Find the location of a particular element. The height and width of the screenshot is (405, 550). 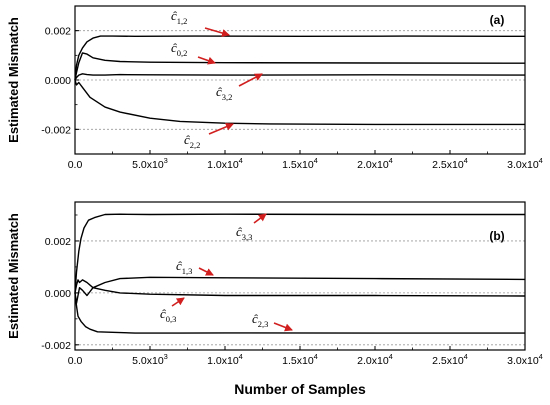

annotation-c23: ĉ2,3 is located at coordinates (272, 321).